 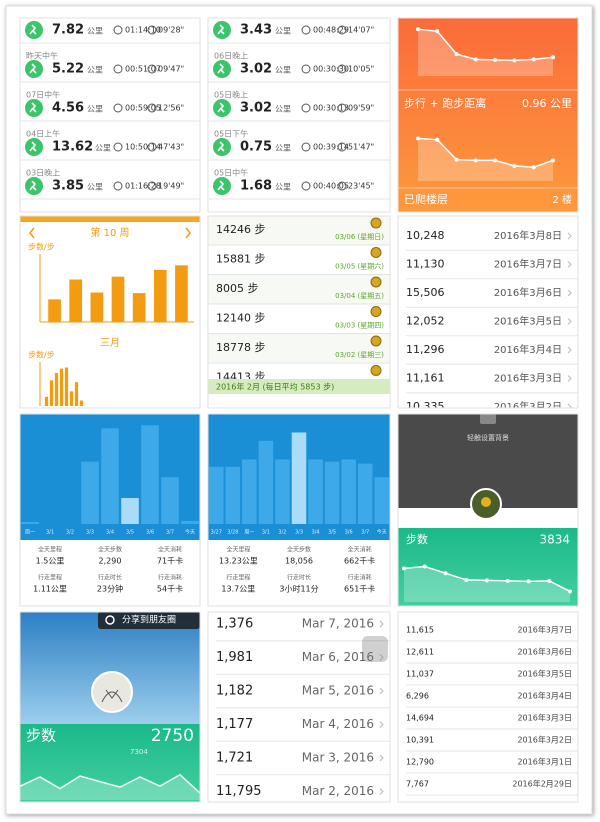 What do you see at coordinates (544, 630) in the screenshot?
I see `date: 2016年3月7日` at bounding box center [544, 630].